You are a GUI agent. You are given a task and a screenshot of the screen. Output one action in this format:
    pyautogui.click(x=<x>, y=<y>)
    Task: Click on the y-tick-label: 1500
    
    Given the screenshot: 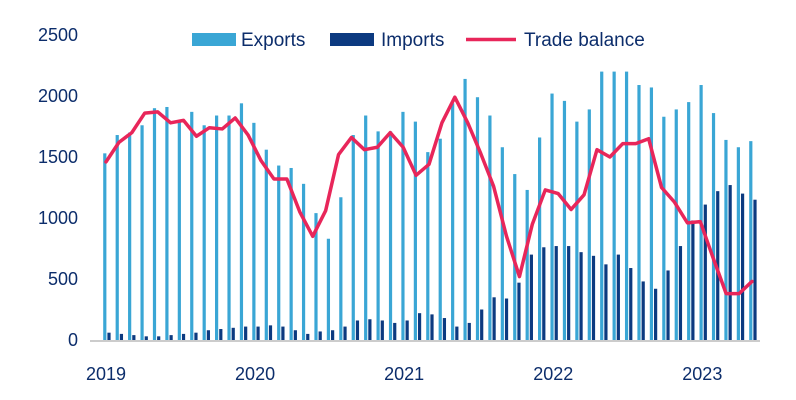 What is the action you would take?
    pyautogui.click(x=58, y=157)
    